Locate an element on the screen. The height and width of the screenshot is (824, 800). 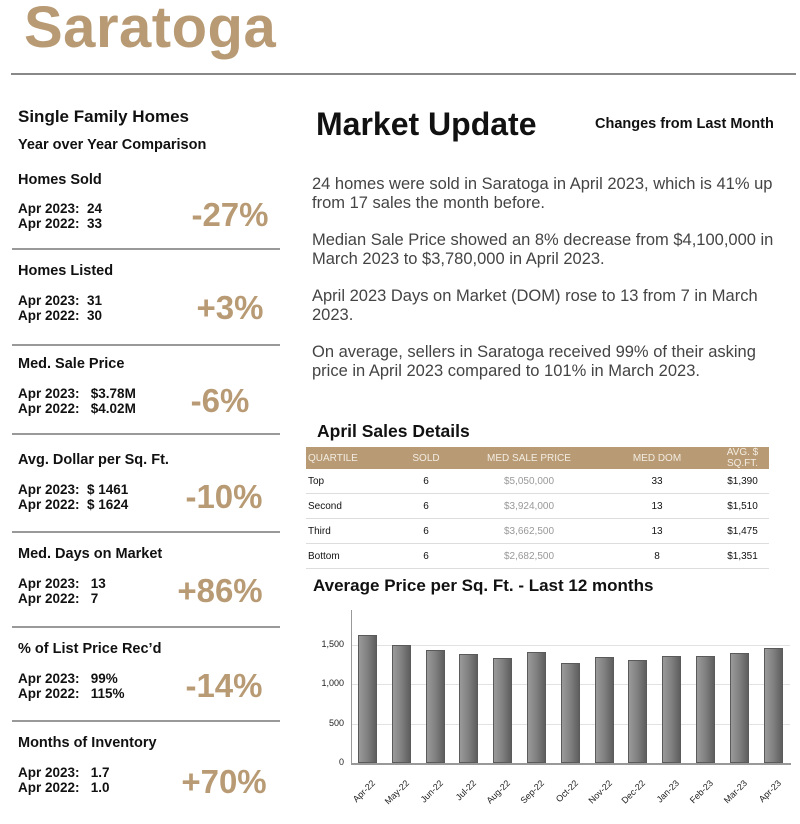
y-axis is located at coordinates (351, 687).